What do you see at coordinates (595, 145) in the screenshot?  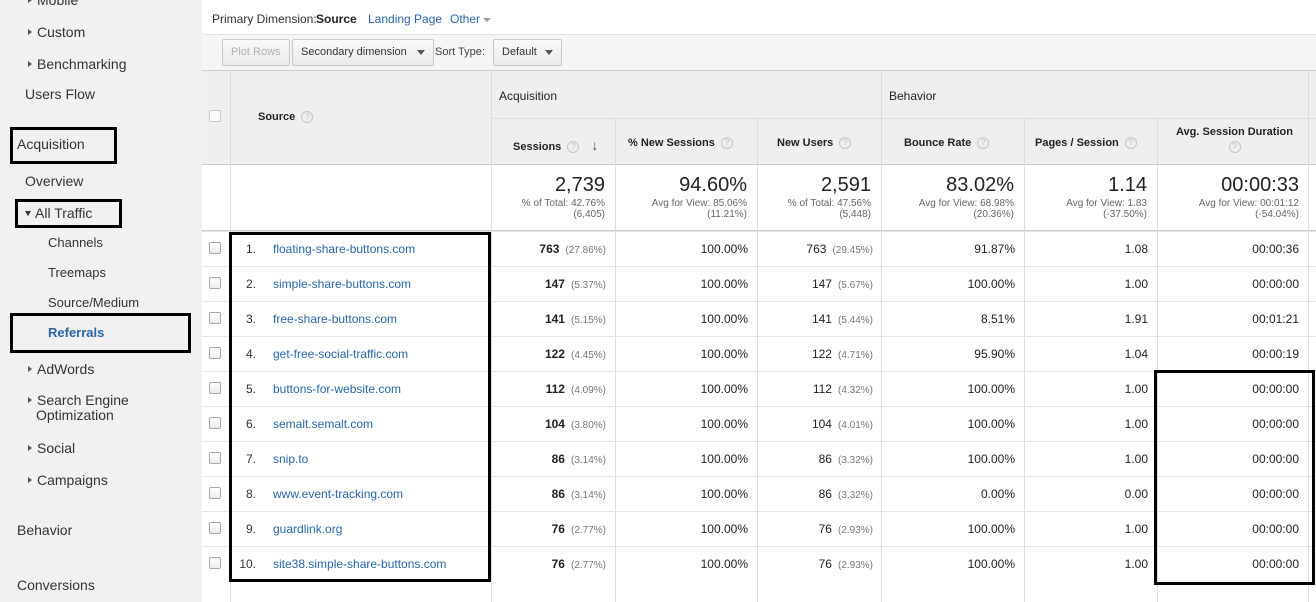 I see `sort-desc-arrow-icon: ↓` at bounding box center [595, 145].